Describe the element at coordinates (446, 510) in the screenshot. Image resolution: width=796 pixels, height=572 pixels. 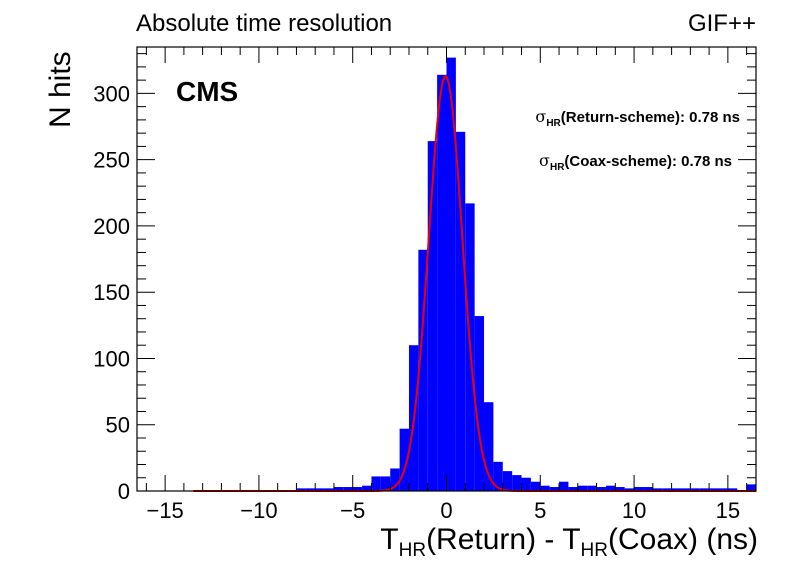
I see `x-tick-label: 0` at that location.